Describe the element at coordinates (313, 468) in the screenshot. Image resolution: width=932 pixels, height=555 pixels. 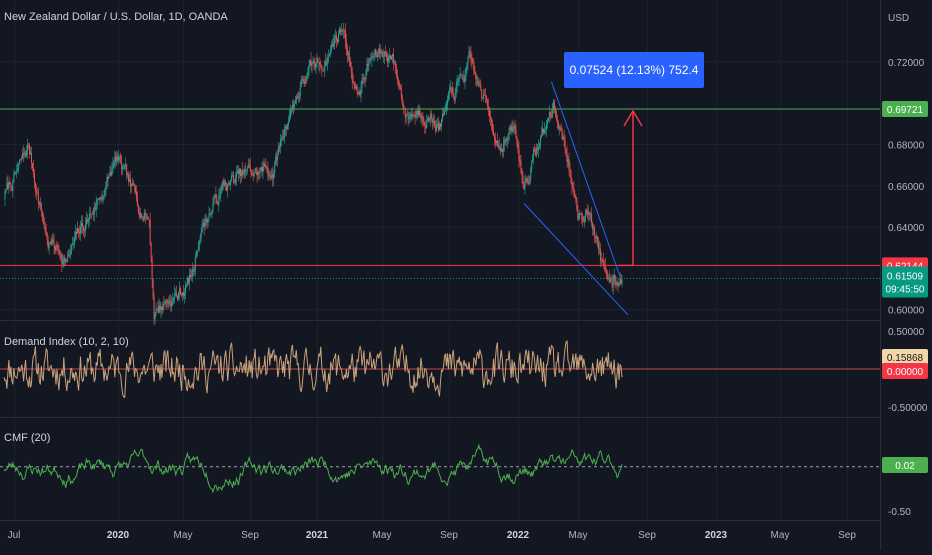
I see `cmf-line` at that location.